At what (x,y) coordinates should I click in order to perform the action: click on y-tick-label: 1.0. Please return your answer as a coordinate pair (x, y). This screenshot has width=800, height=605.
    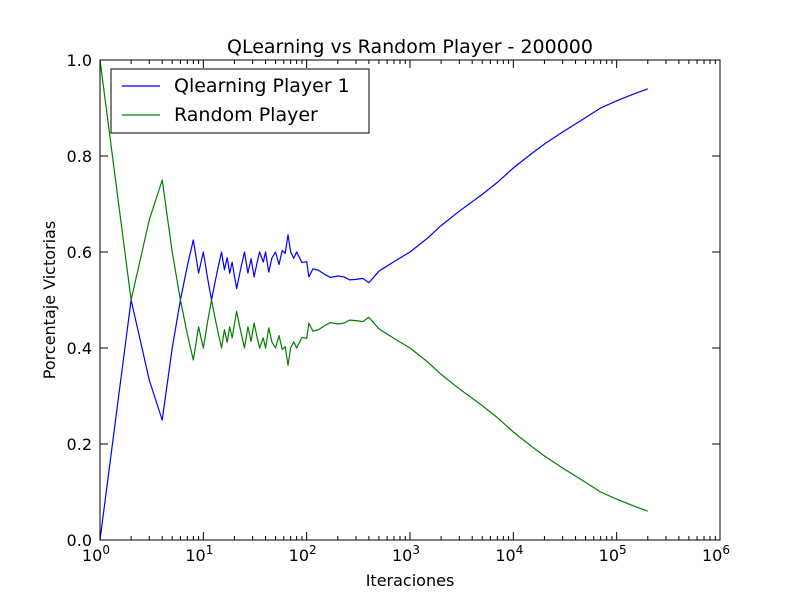
    Looking at the image, I should click on (79, 60).